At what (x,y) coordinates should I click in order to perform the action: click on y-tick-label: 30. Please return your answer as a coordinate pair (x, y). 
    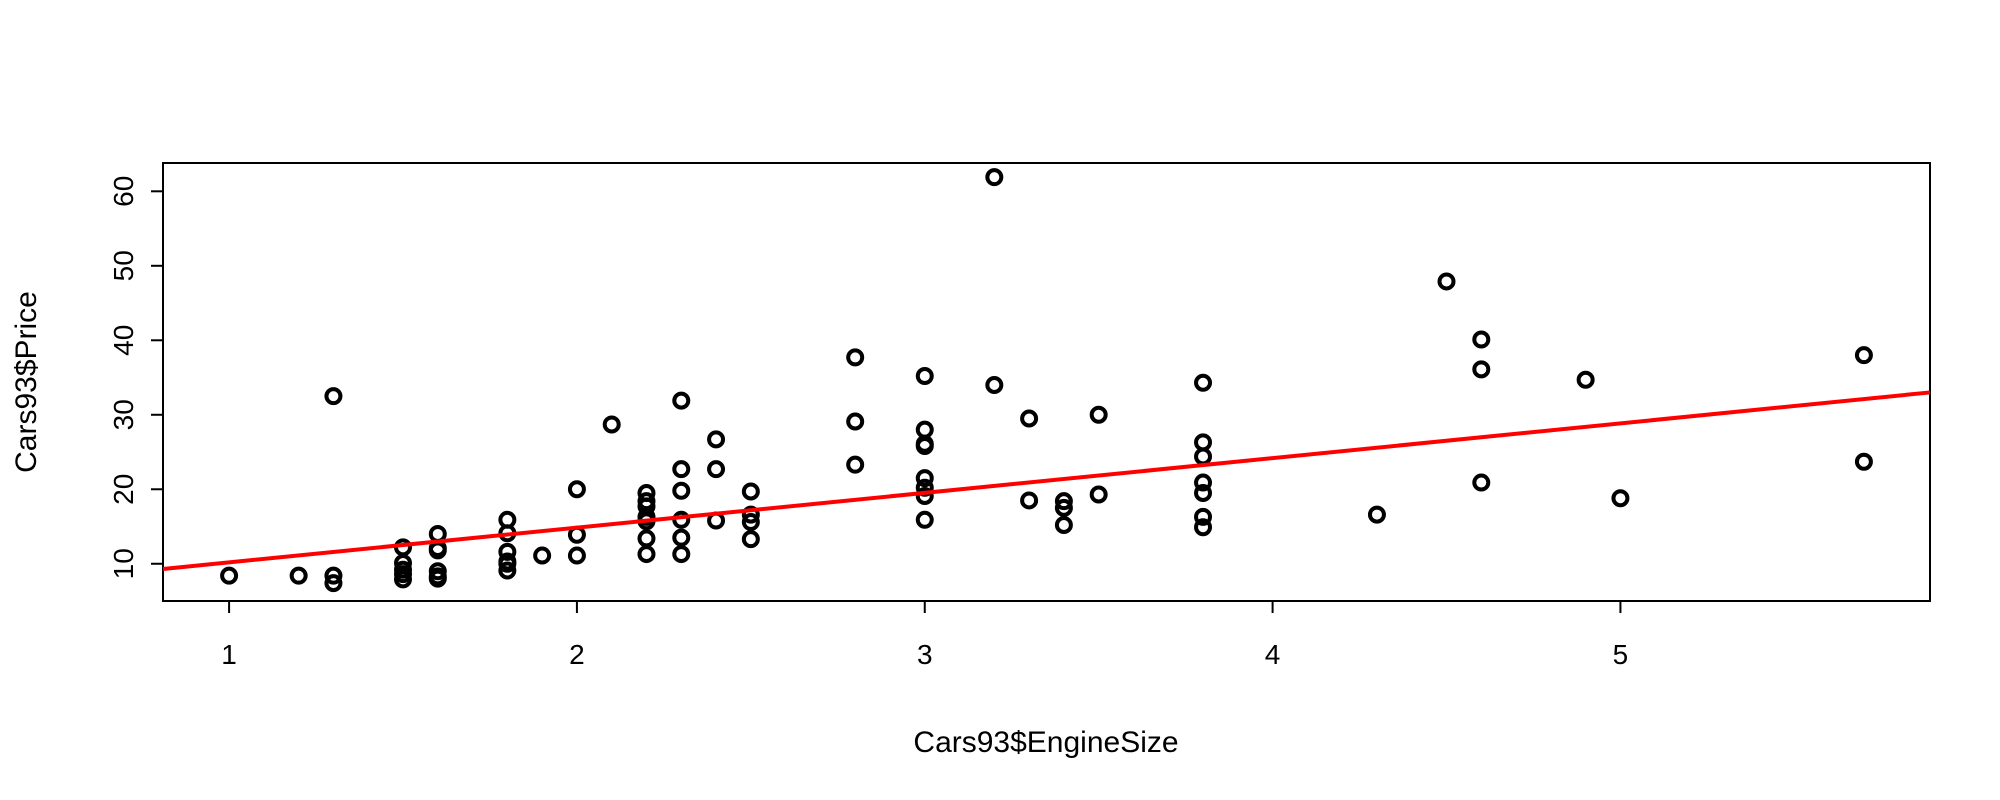
    Looking at the image, I should click on (123, 414).